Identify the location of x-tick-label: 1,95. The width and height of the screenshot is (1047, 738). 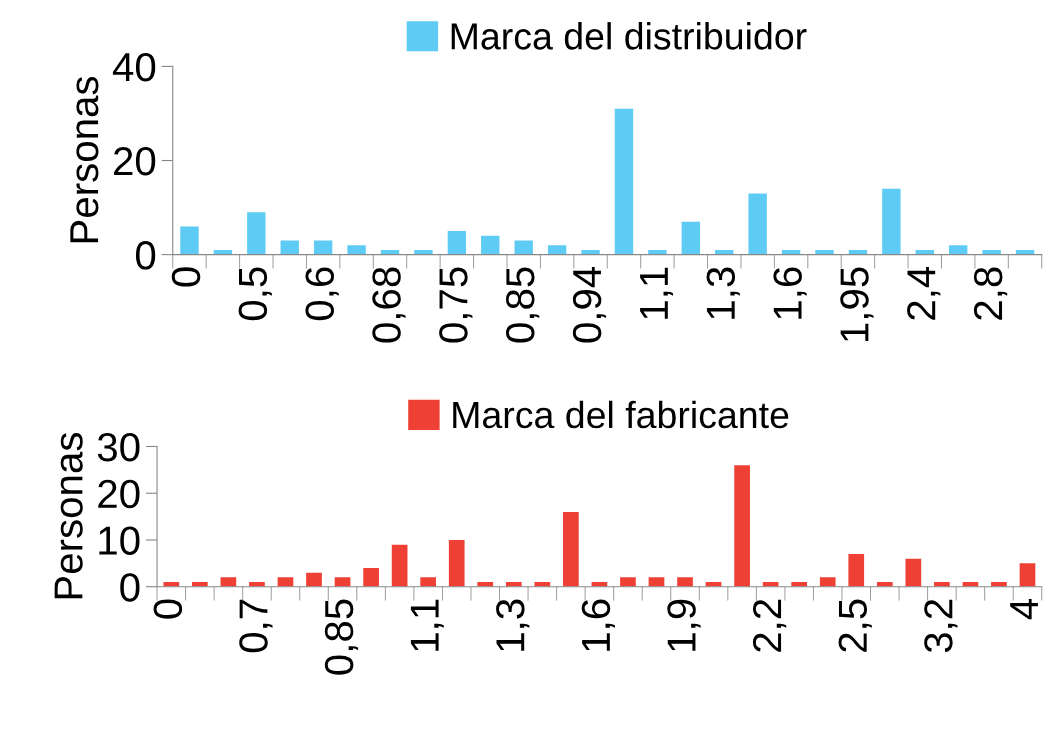
(857, 304).